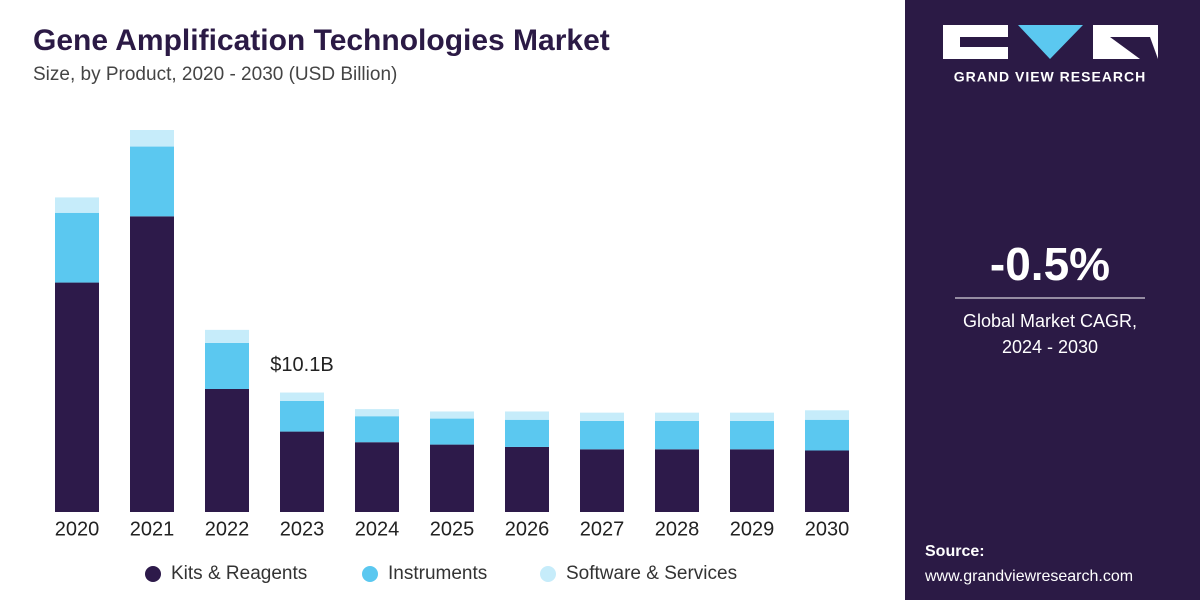  I want to click on chart-title: Gene Amplification Technologies Market, so click(321, 40).